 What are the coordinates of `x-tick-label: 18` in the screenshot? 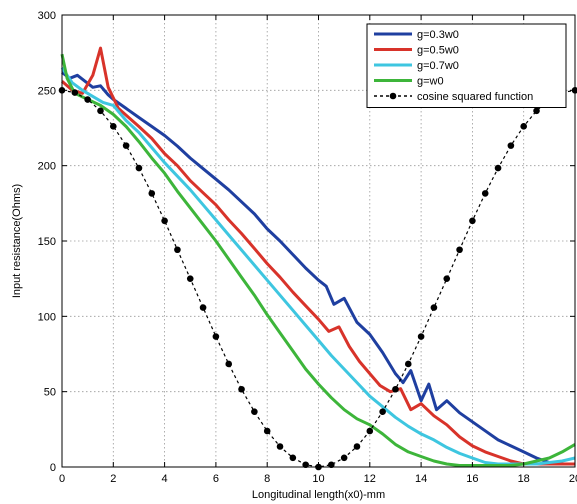 It's located at (524, 479).